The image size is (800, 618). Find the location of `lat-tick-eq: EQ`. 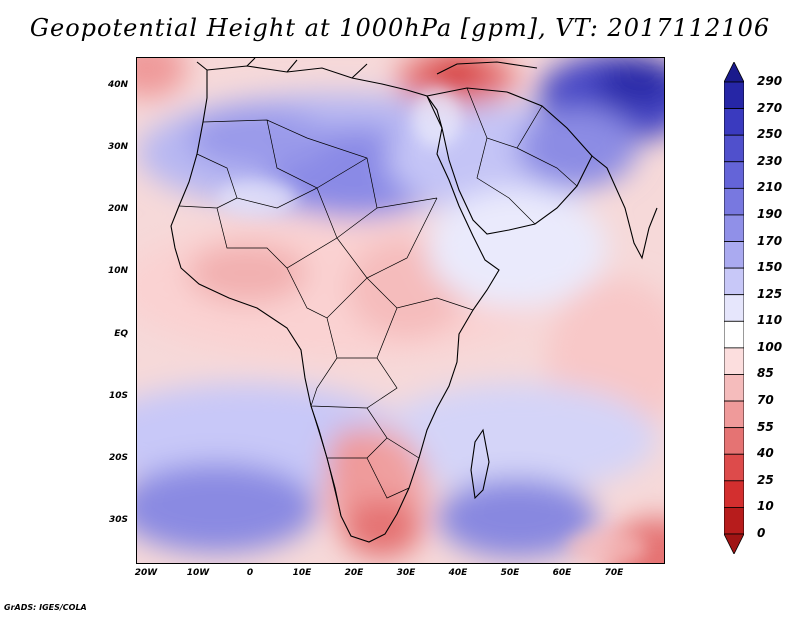

lat-tick-eq: EQ is located at coordinates (121, 334).